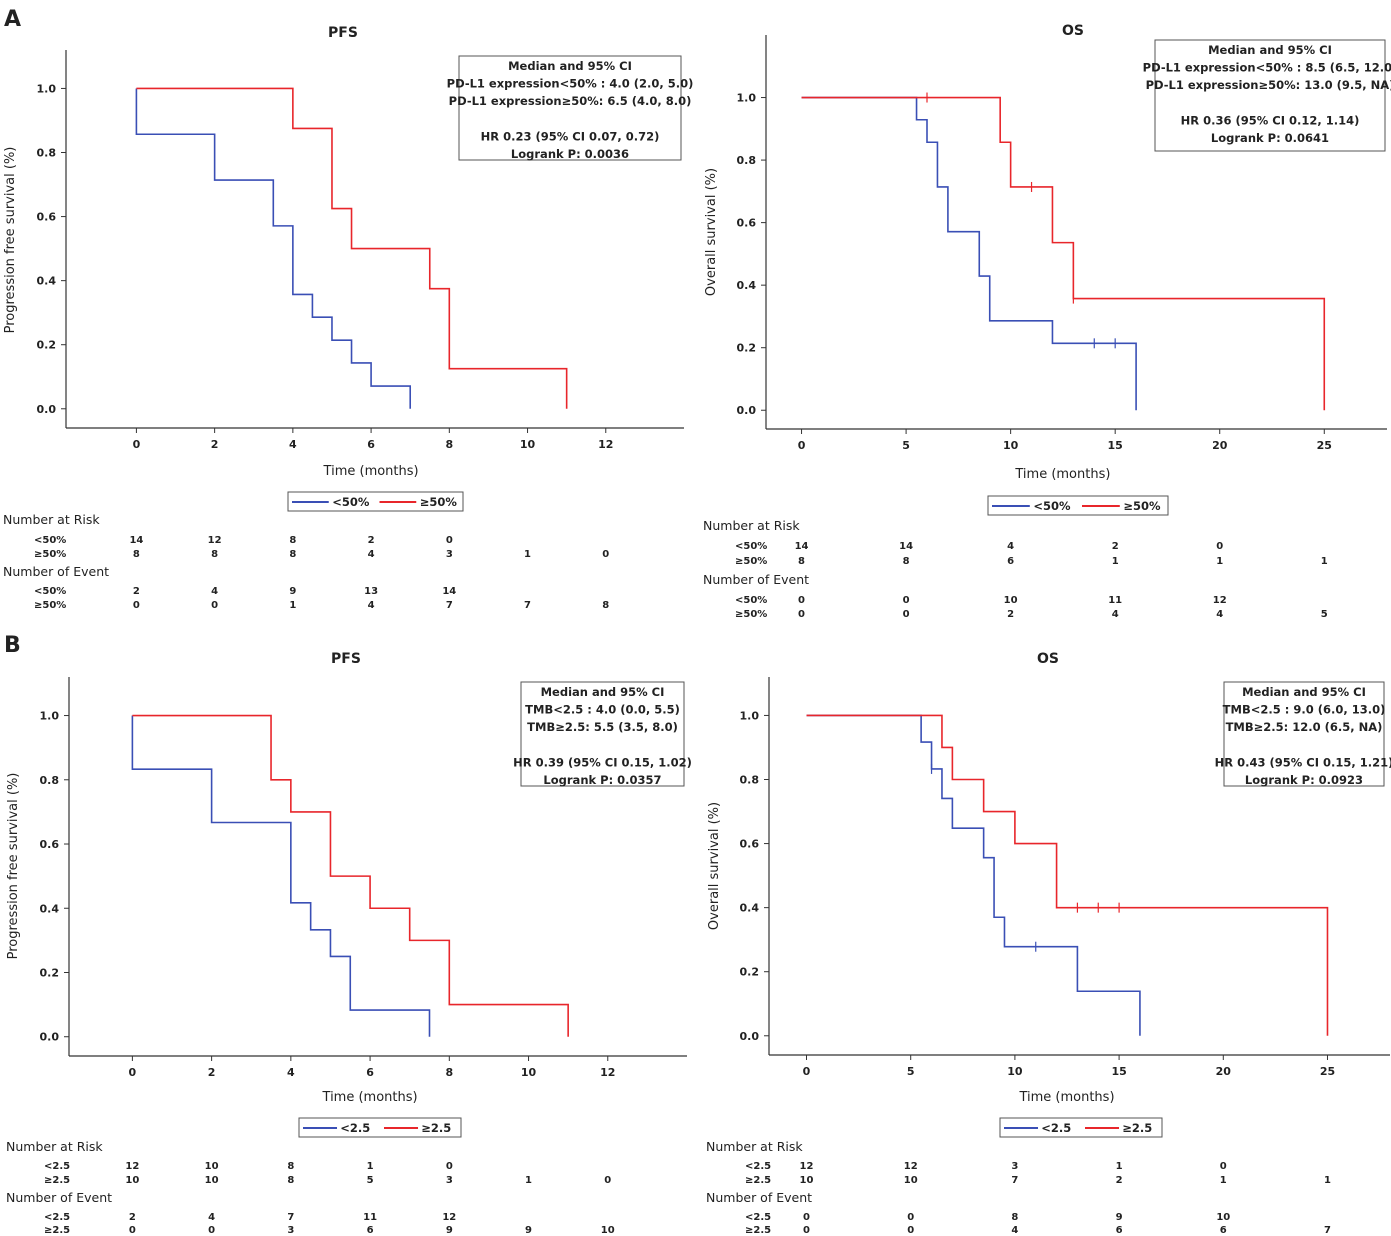 The height and width of the screenshot is (1236, 1391). I want to click on y-tick-label: 0.8, so click(747, 160).